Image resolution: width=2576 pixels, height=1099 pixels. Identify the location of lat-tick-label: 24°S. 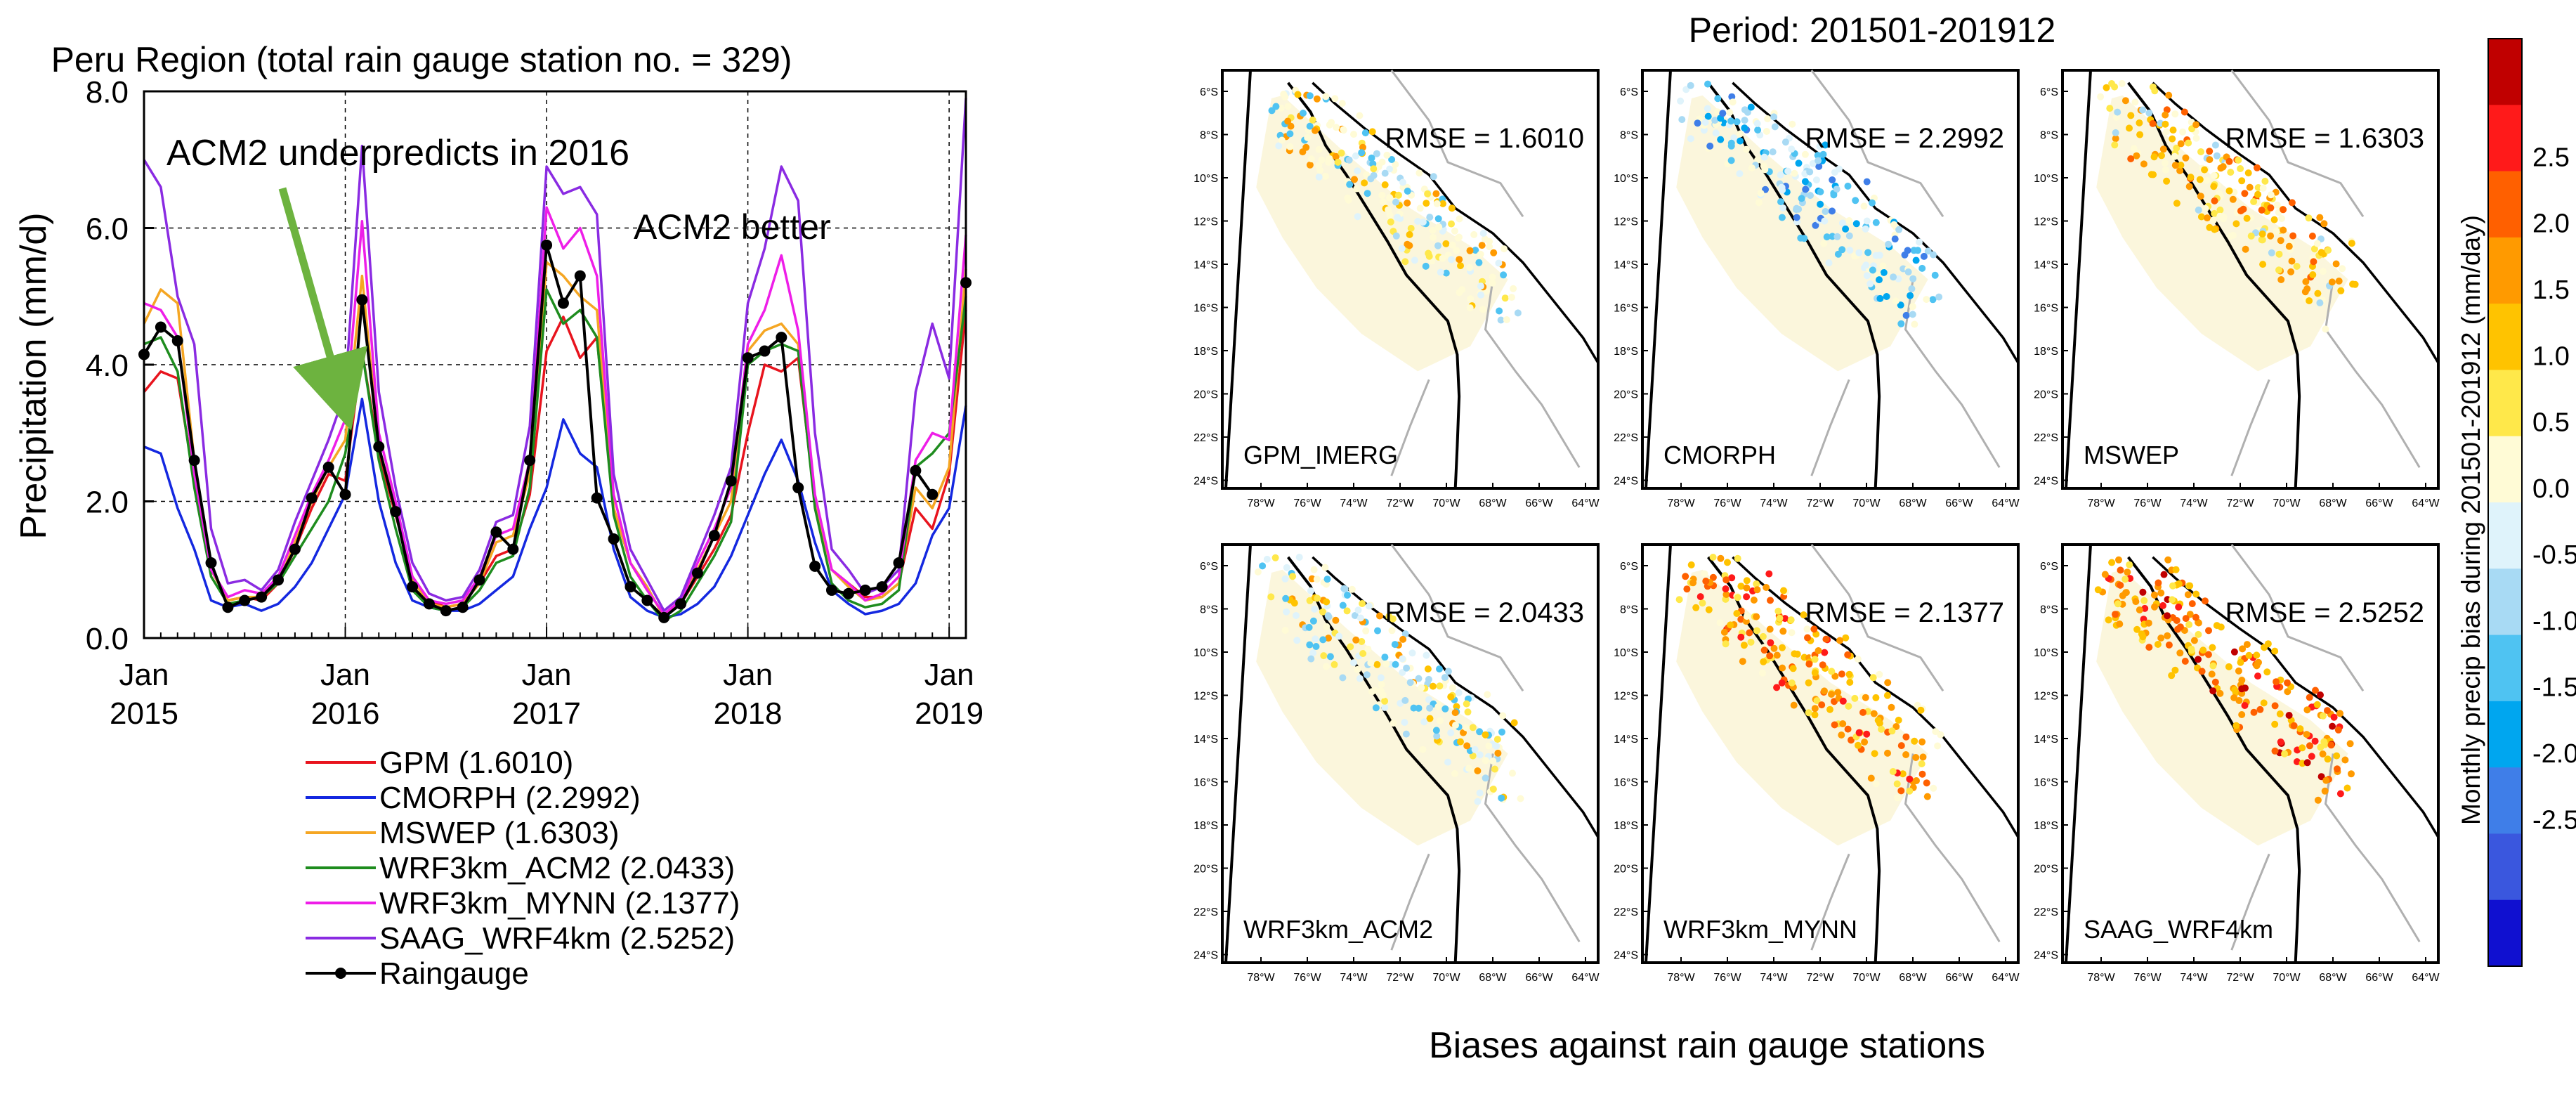
(1626, 956).